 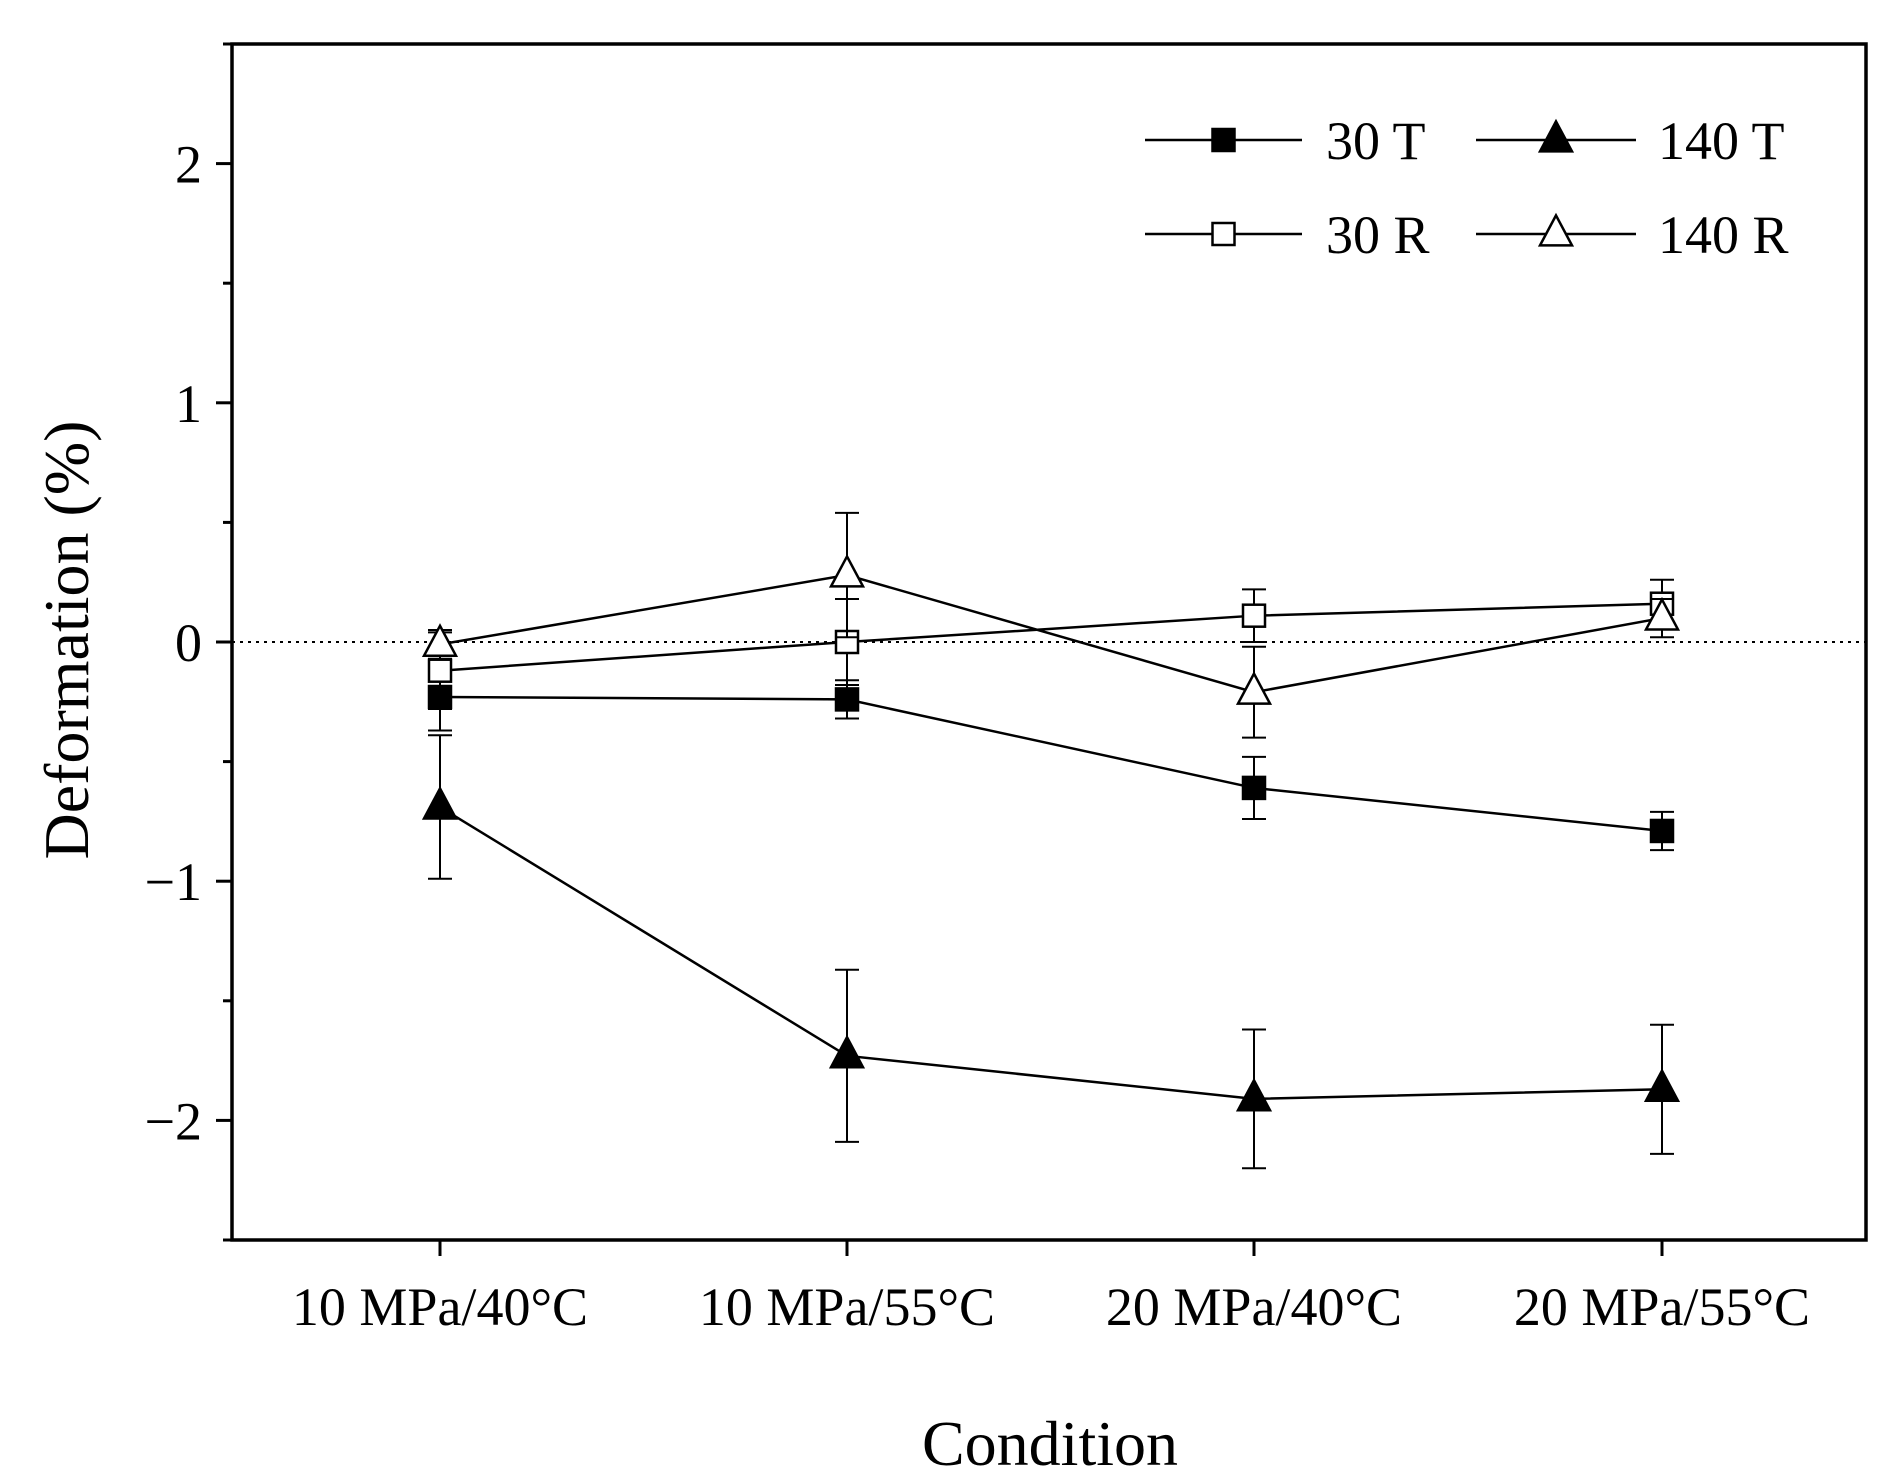 I want to click on legend-label-140-r: 140 R, so click(x=1723, y=235).